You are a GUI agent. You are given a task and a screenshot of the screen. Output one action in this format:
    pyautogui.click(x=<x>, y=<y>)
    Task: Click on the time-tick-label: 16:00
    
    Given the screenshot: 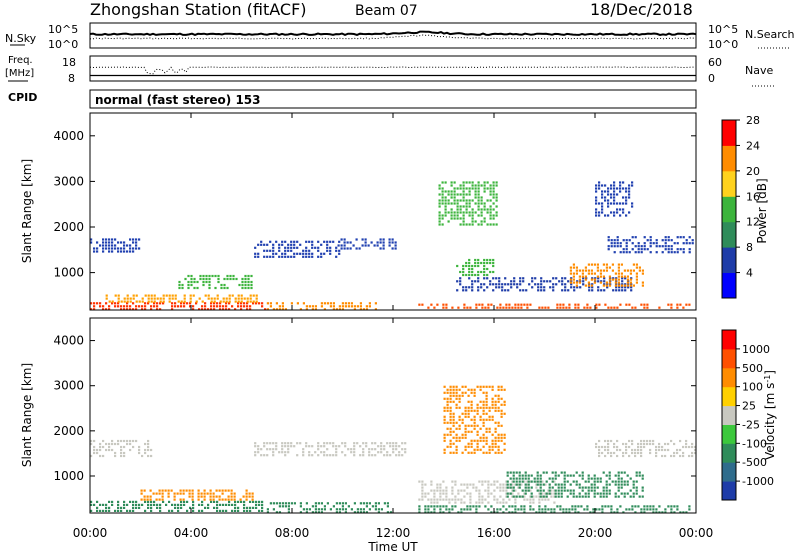 What is the action you would take?
    pyautogui.click(x=494, y=533)
    